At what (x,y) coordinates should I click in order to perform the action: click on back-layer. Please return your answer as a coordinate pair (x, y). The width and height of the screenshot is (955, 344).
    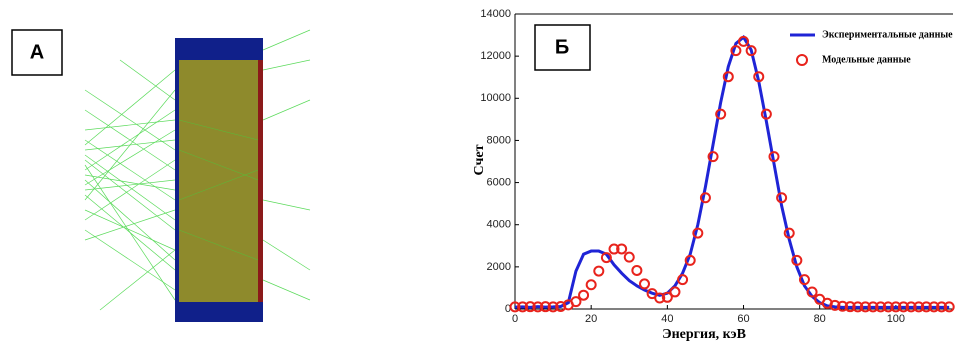
    Looking at the image, I should click on (260, 181).